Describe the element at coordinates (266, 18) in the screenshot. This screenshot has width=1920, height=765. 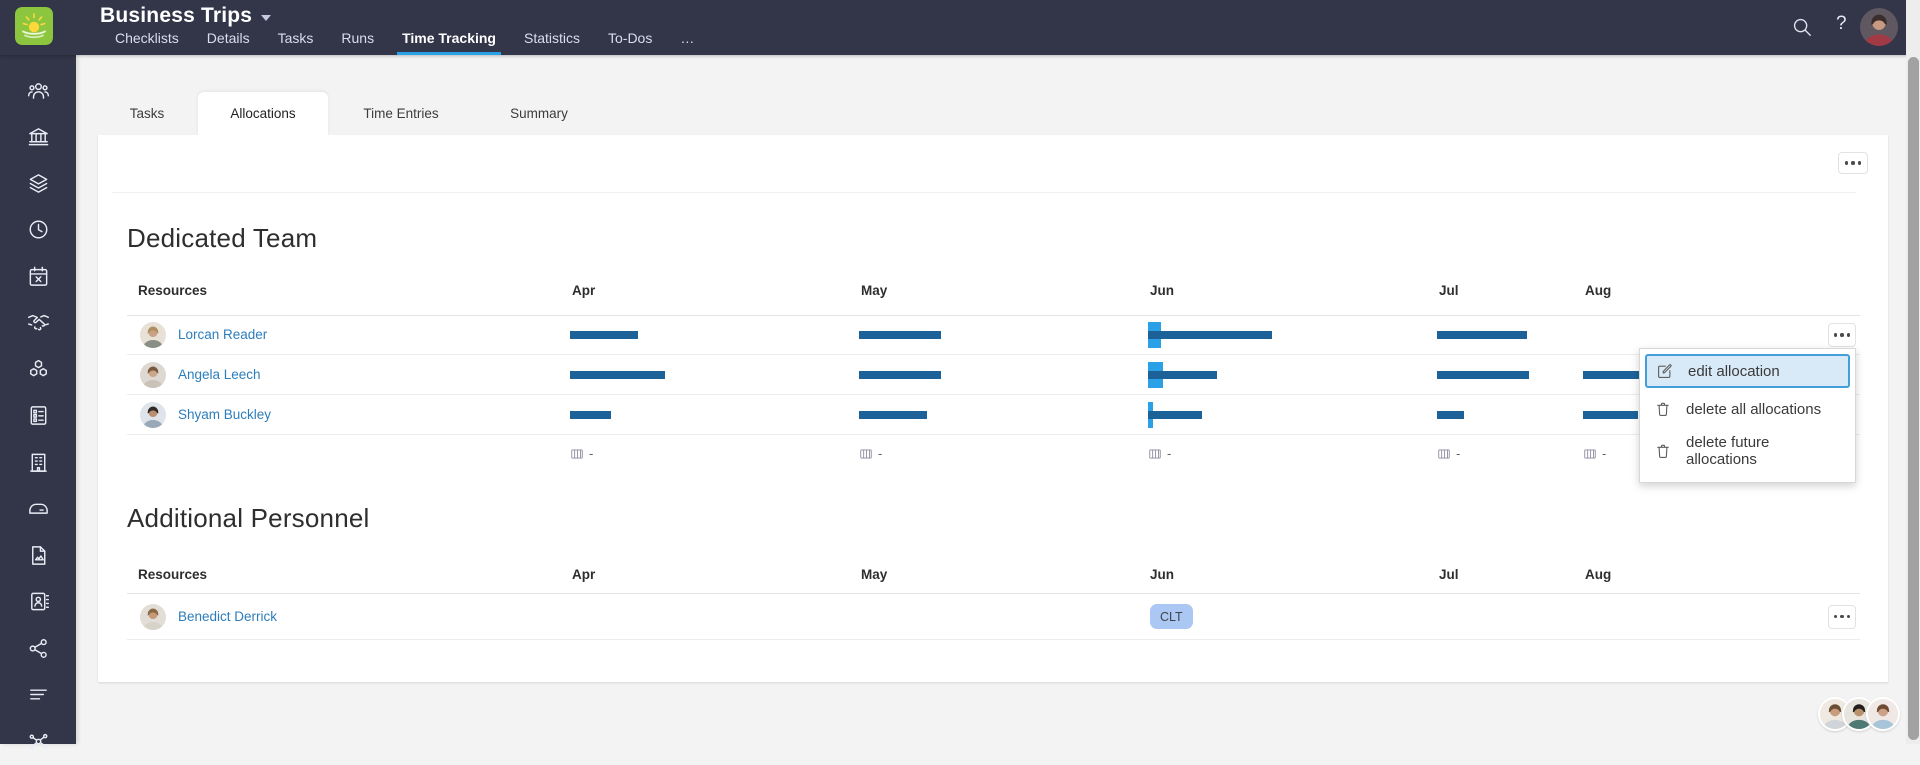
I see `chevron-down-icon` at that location.